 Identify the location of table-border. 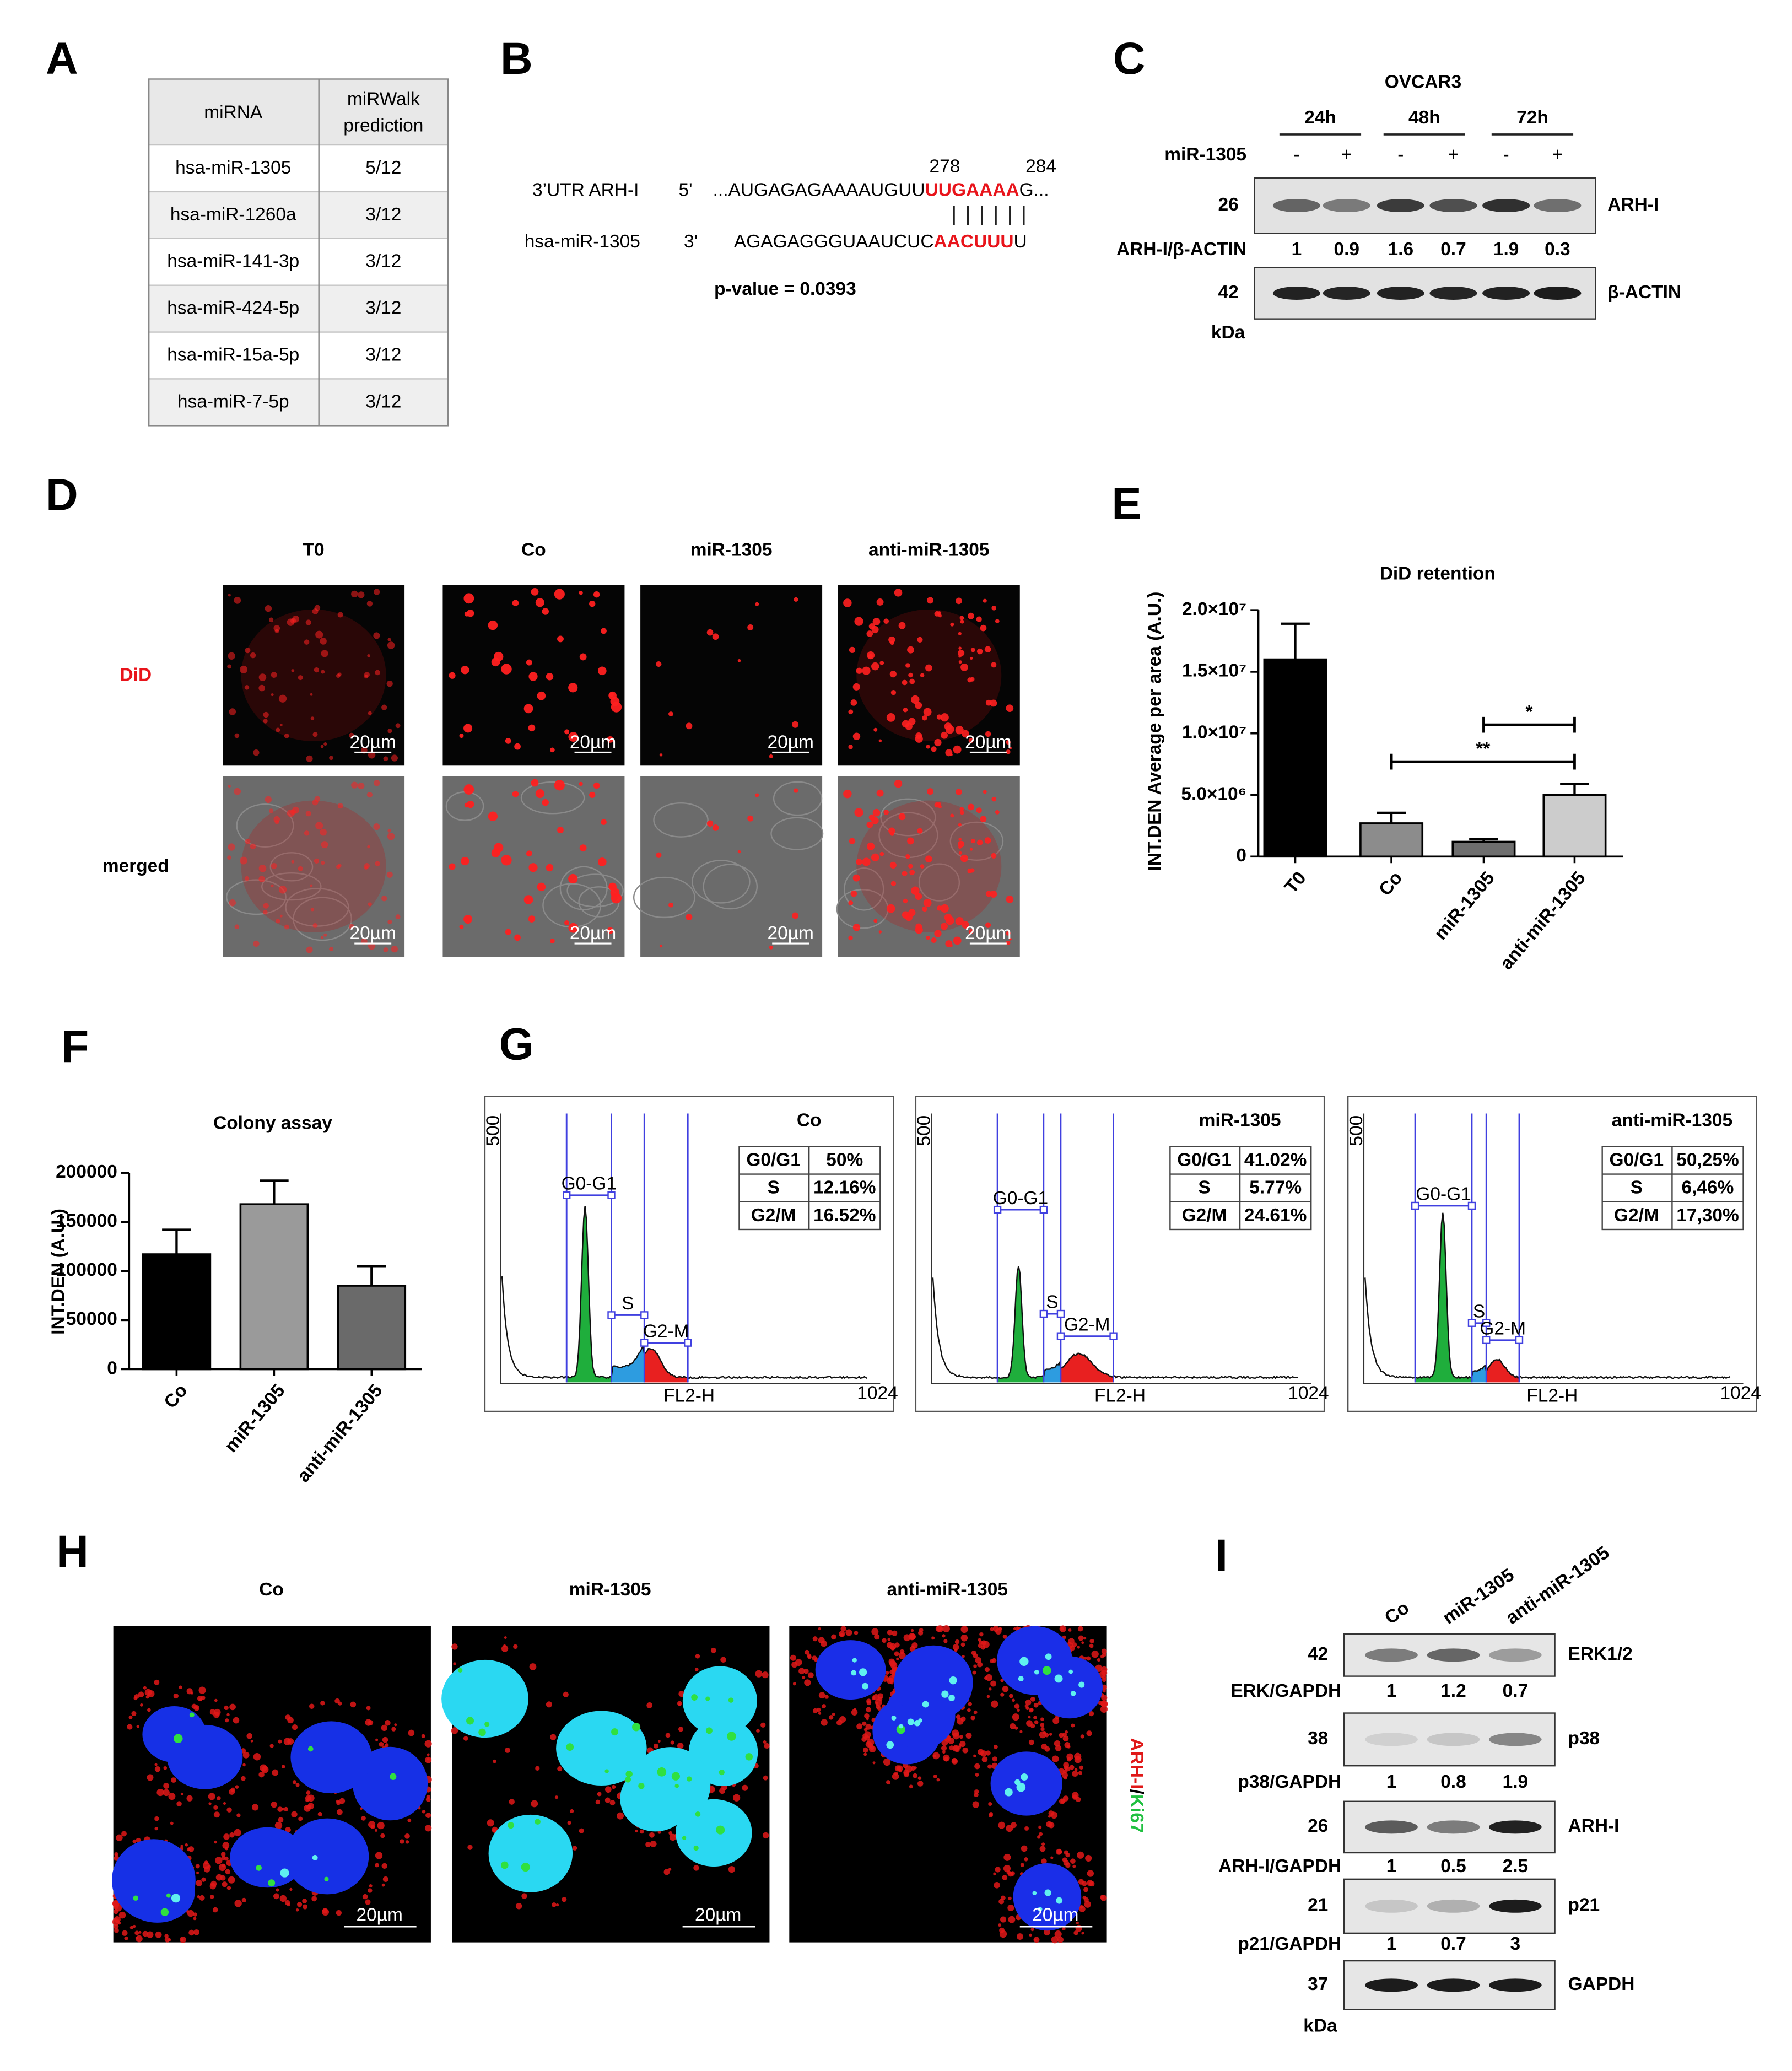
(298, 252).